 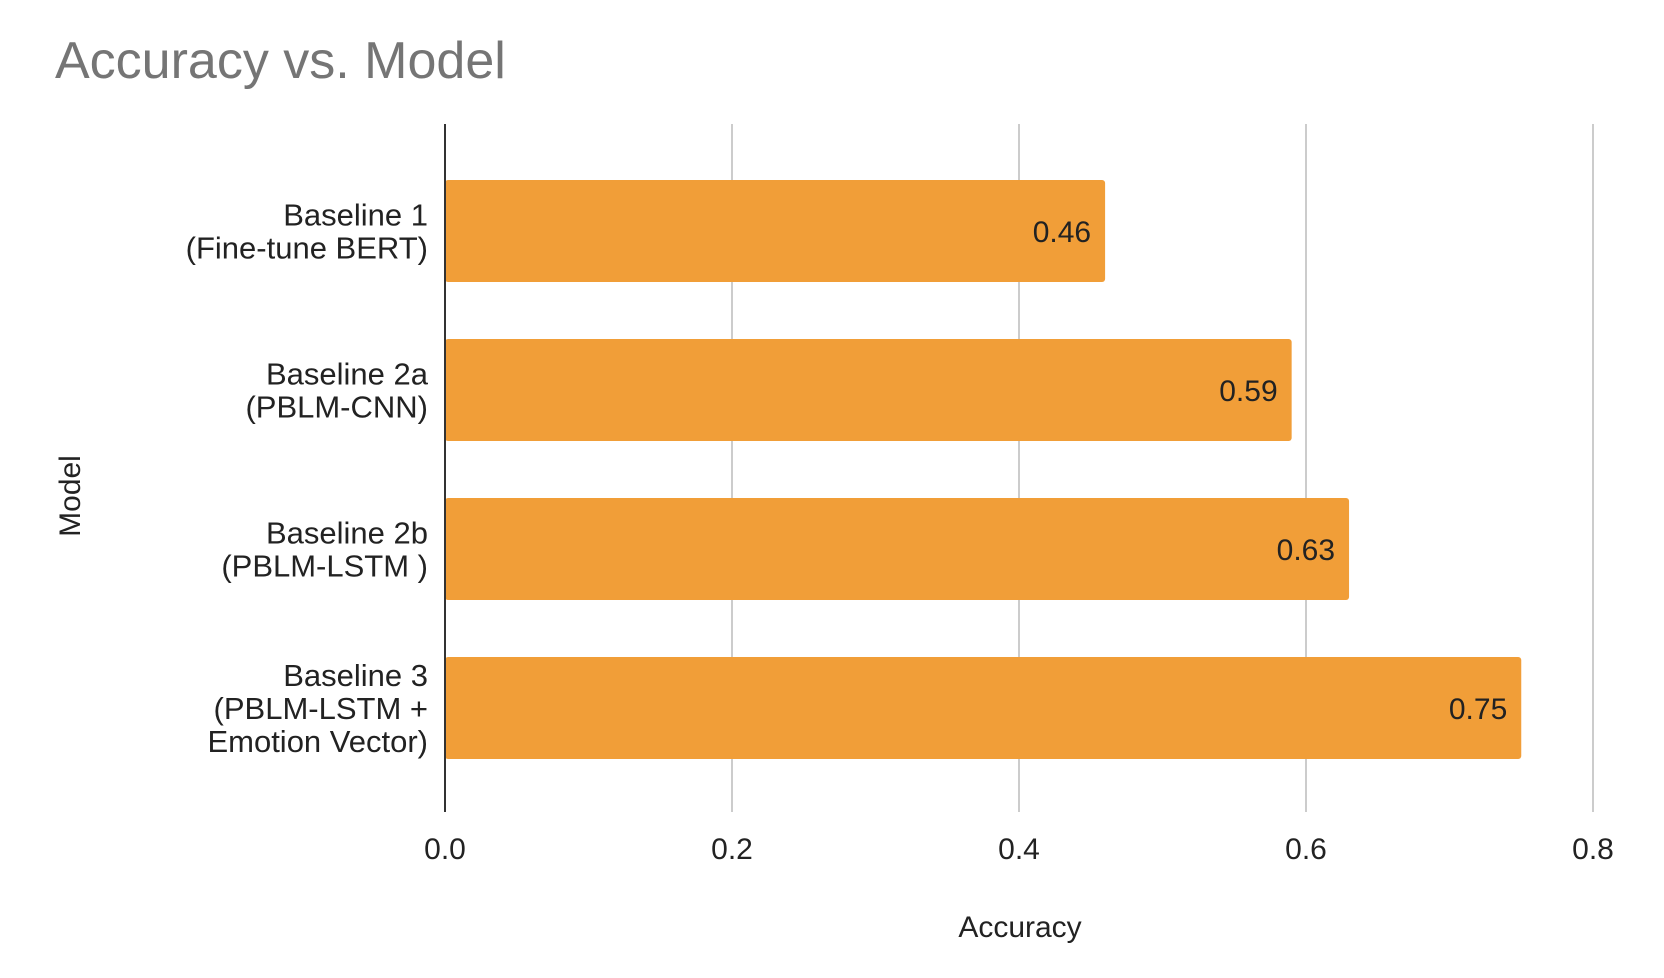 I want to click on category-label-line: Emotion Vector), so click(x=317, y=741).